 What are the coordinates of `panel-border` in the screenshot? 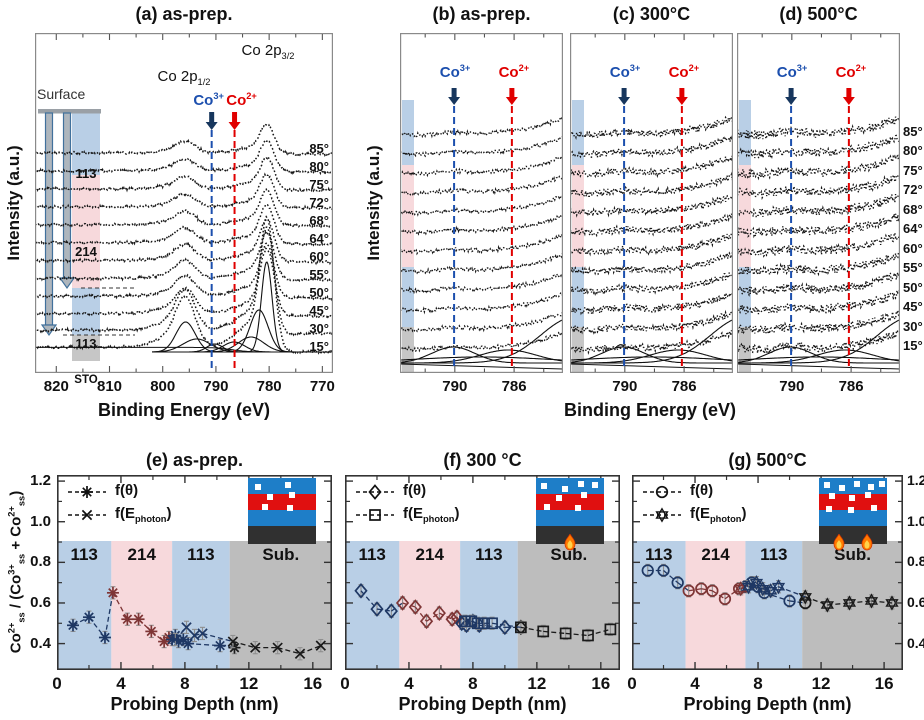 It's located at (482, 572).